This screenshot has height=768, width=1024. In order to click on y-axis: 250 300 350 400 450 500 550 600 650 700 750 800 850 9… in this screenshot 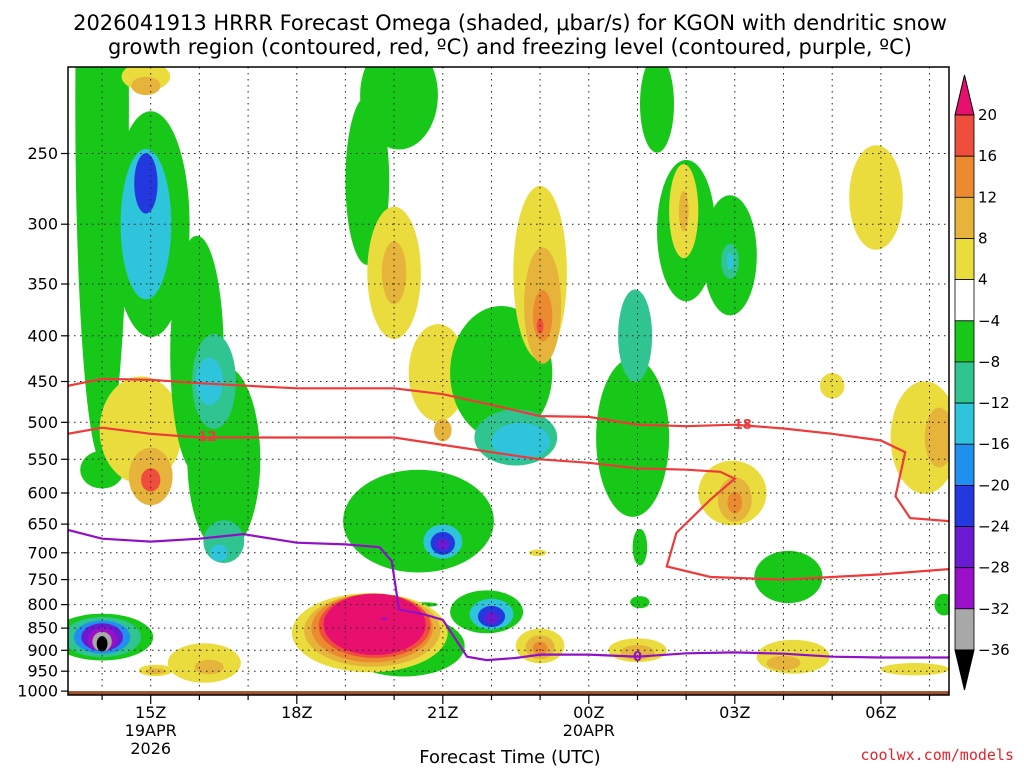, I will do `click(42, 422)`.